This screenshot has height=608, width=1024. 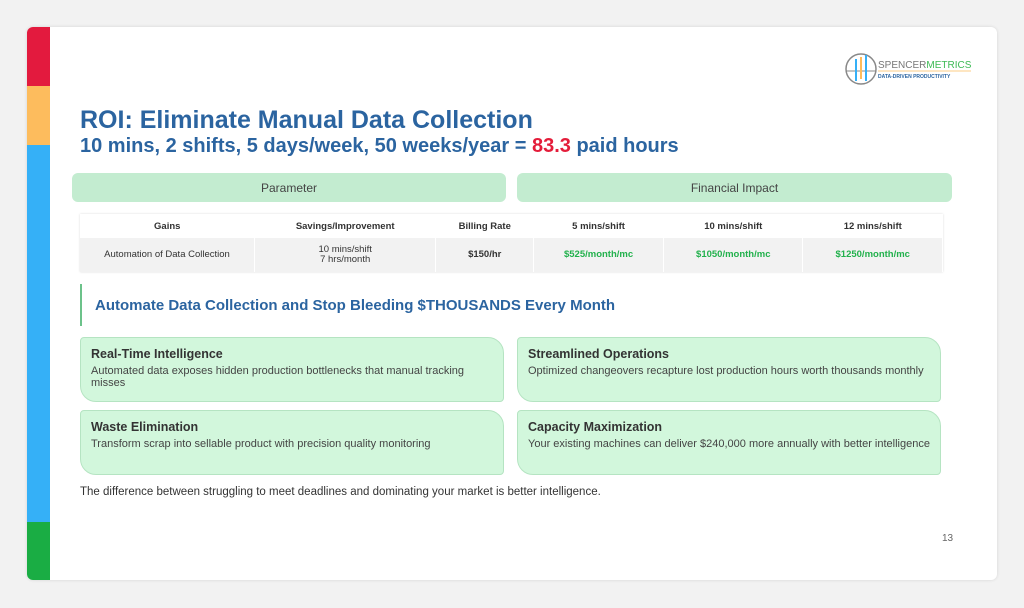 I want to click on cell-5-mins: $525/month/mc, so click(x=599, y=255).